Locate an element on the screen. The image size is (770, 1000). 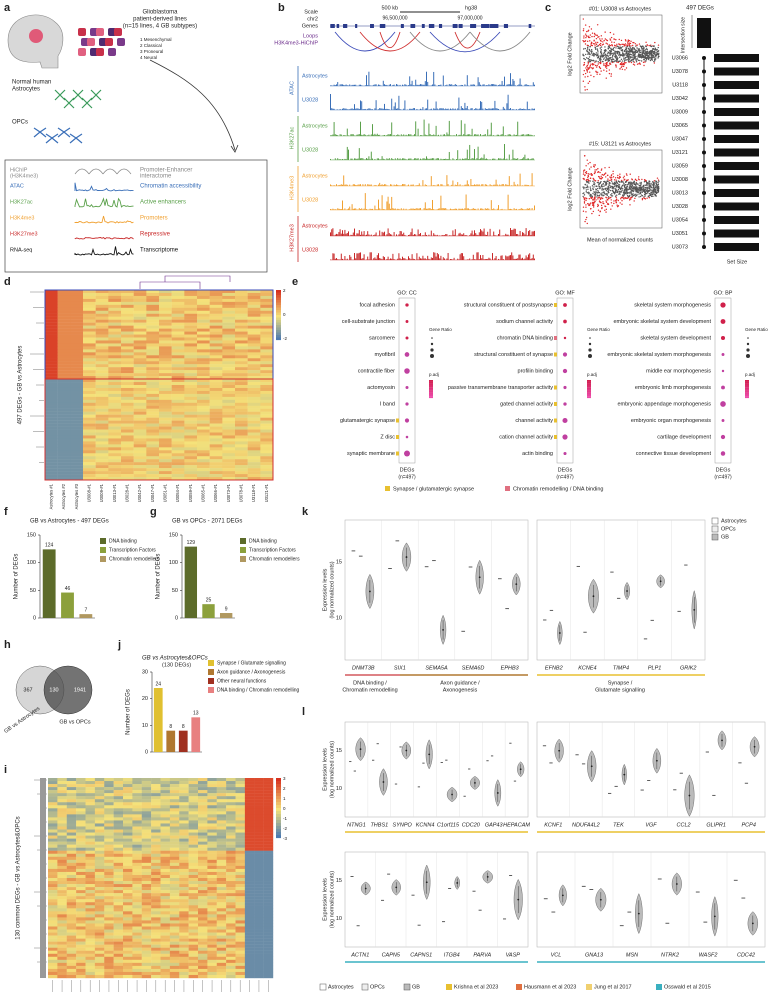
label: Glioblastoma is located at coordinates (160, 13).